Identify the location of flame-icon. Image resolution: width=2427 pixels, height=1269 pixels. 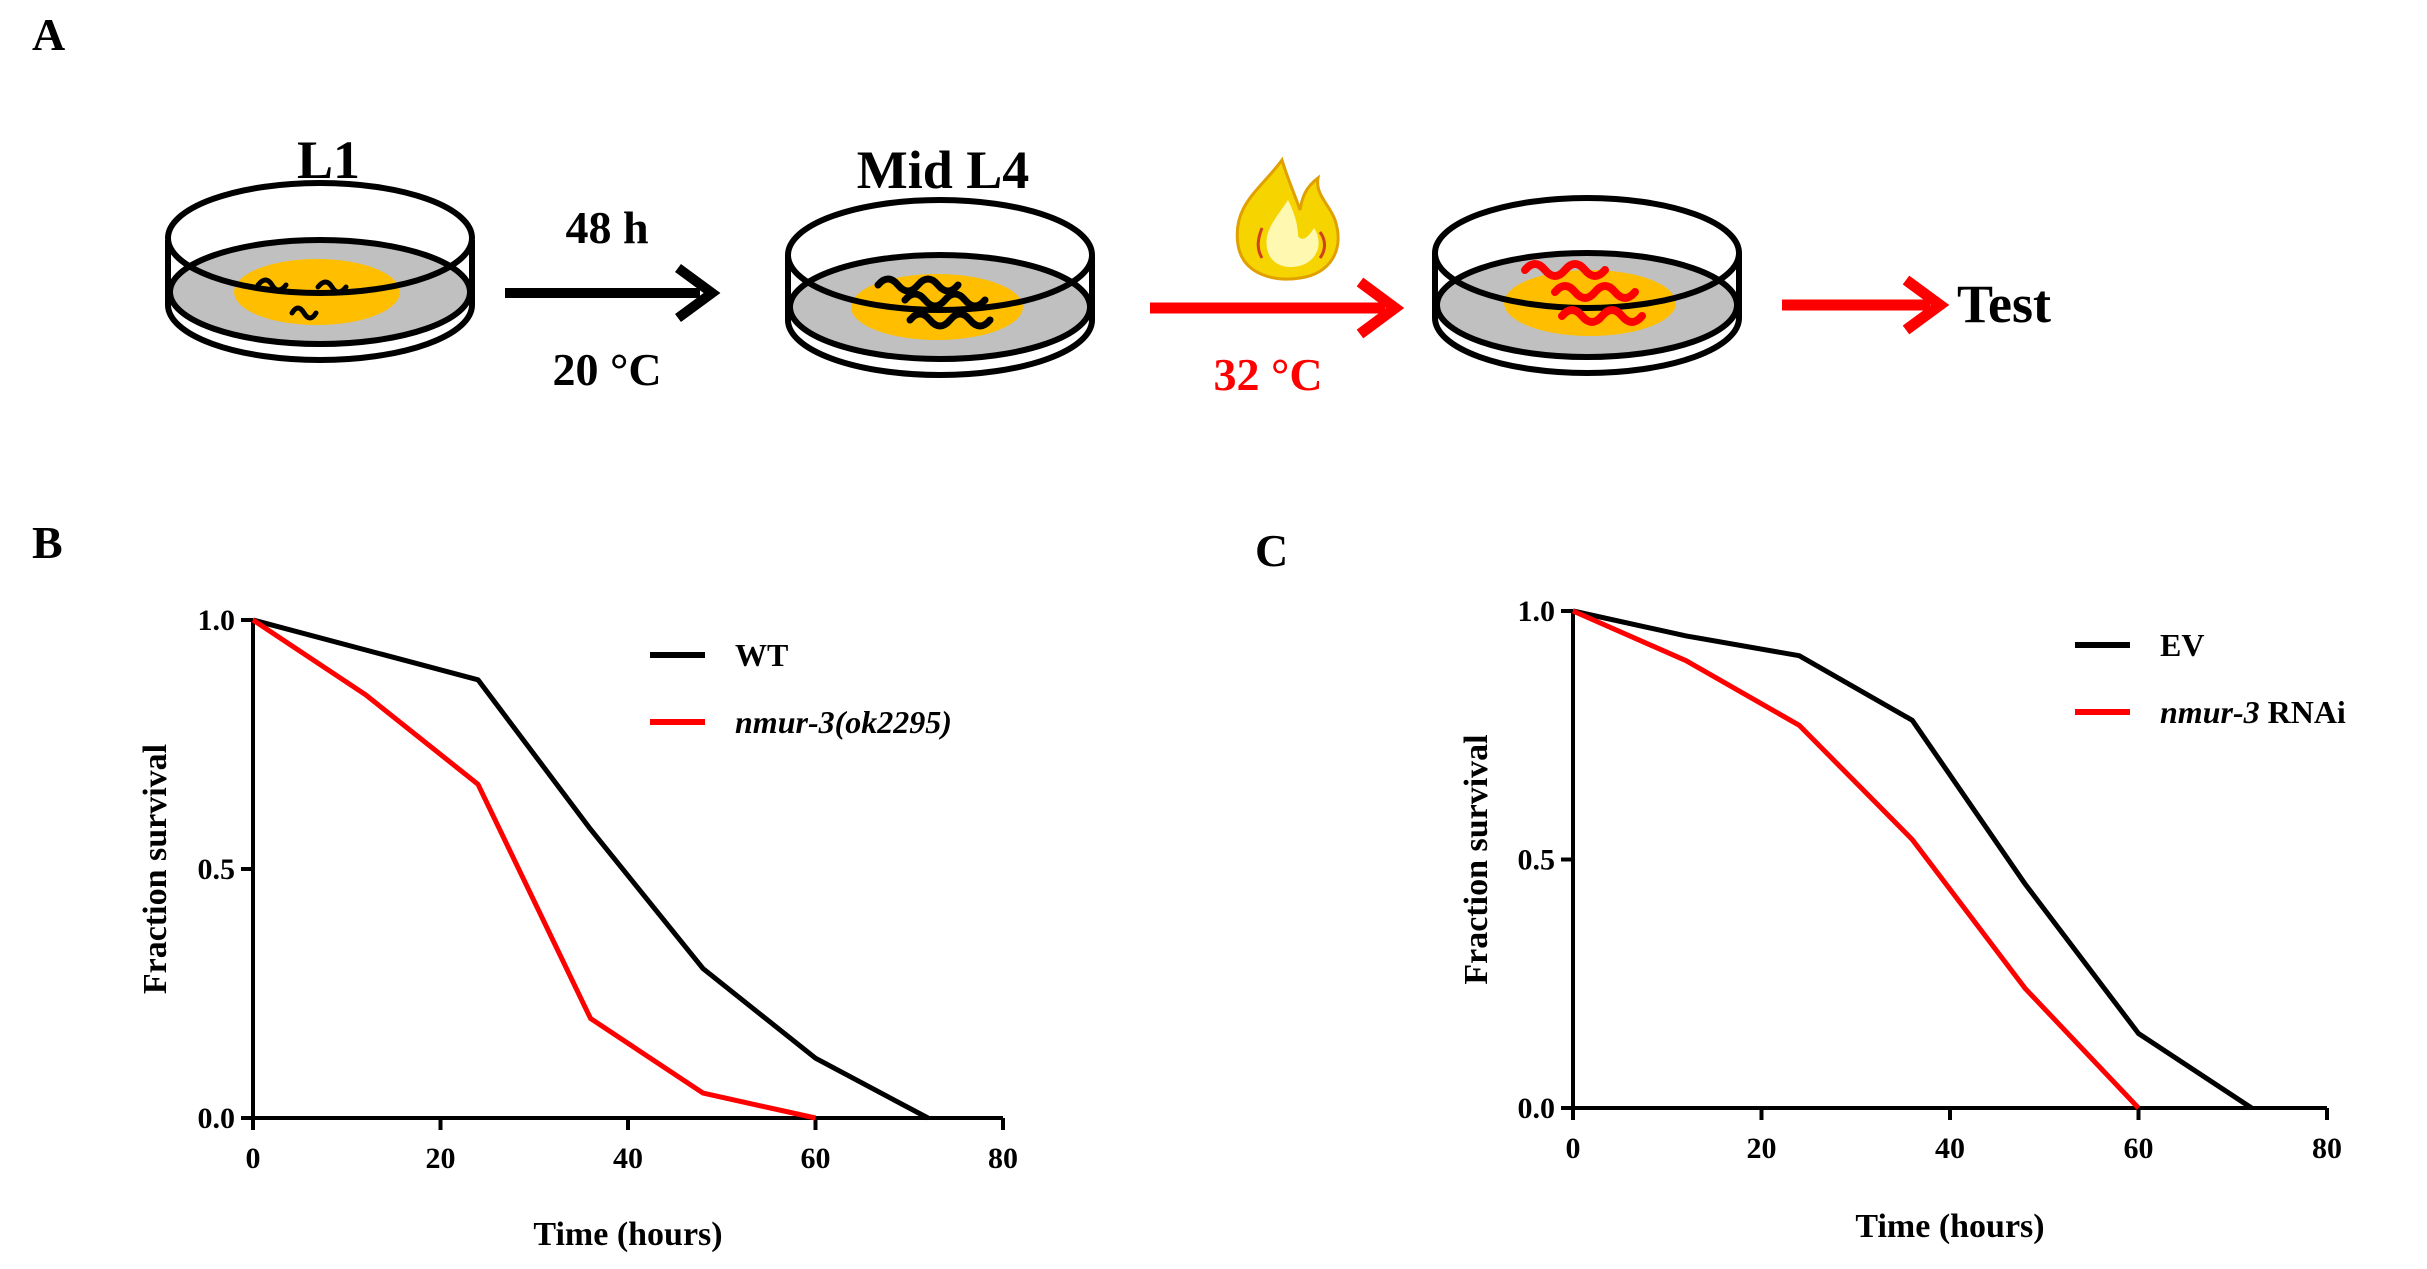
(1287, 218).